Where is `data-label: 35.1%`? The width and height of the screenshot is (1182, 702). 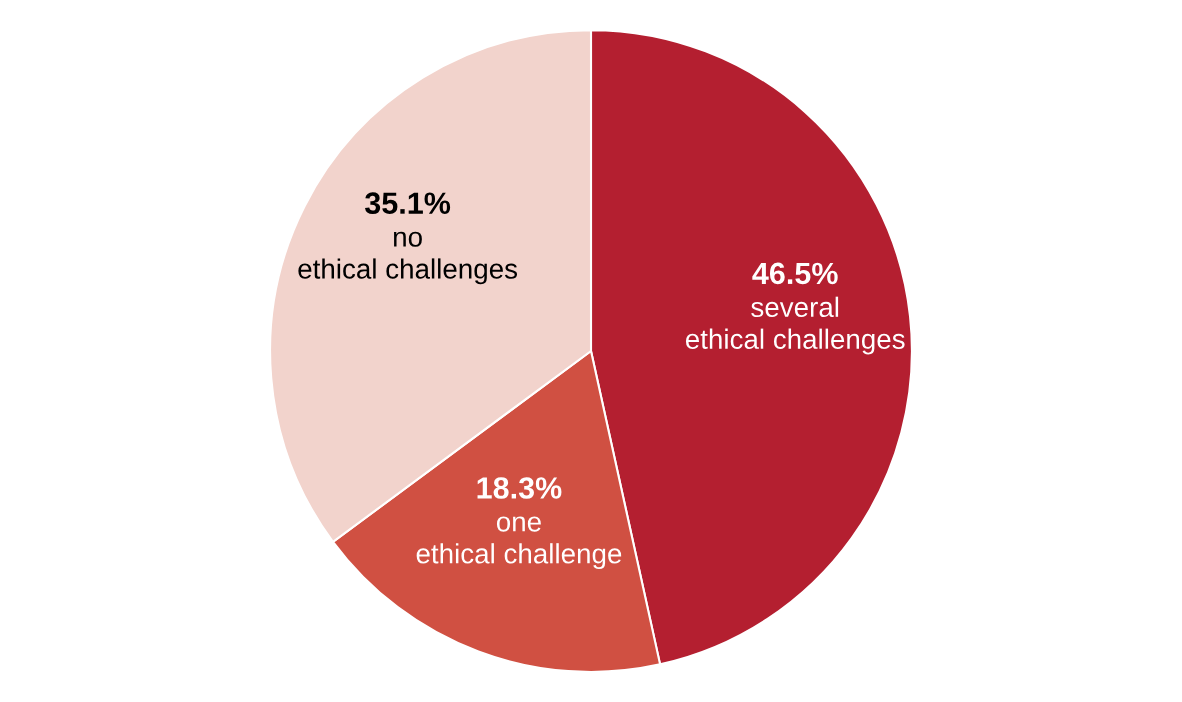
data-label: 35.1% is located at coordinates (407, 203).